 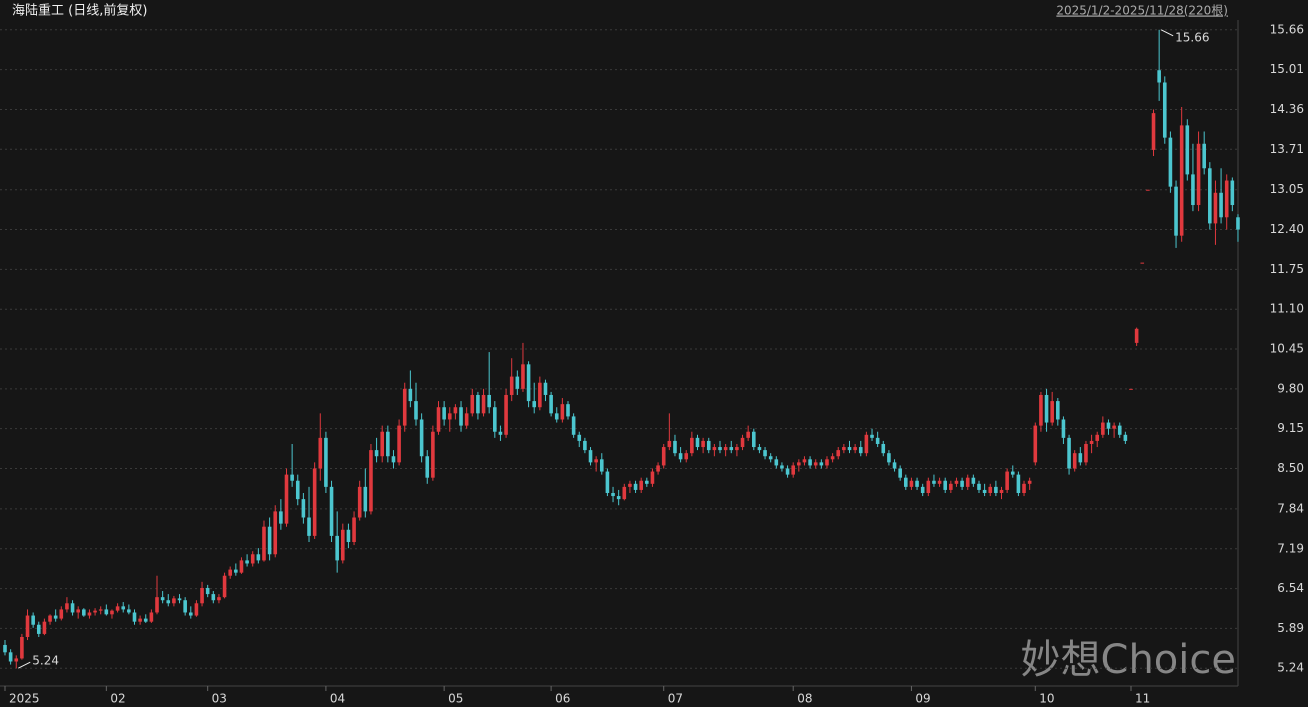 What do you see at coordinates (1192, 37) in the screenshot?
I see `max-label: 15.66` at bounding box center [1192, 37].